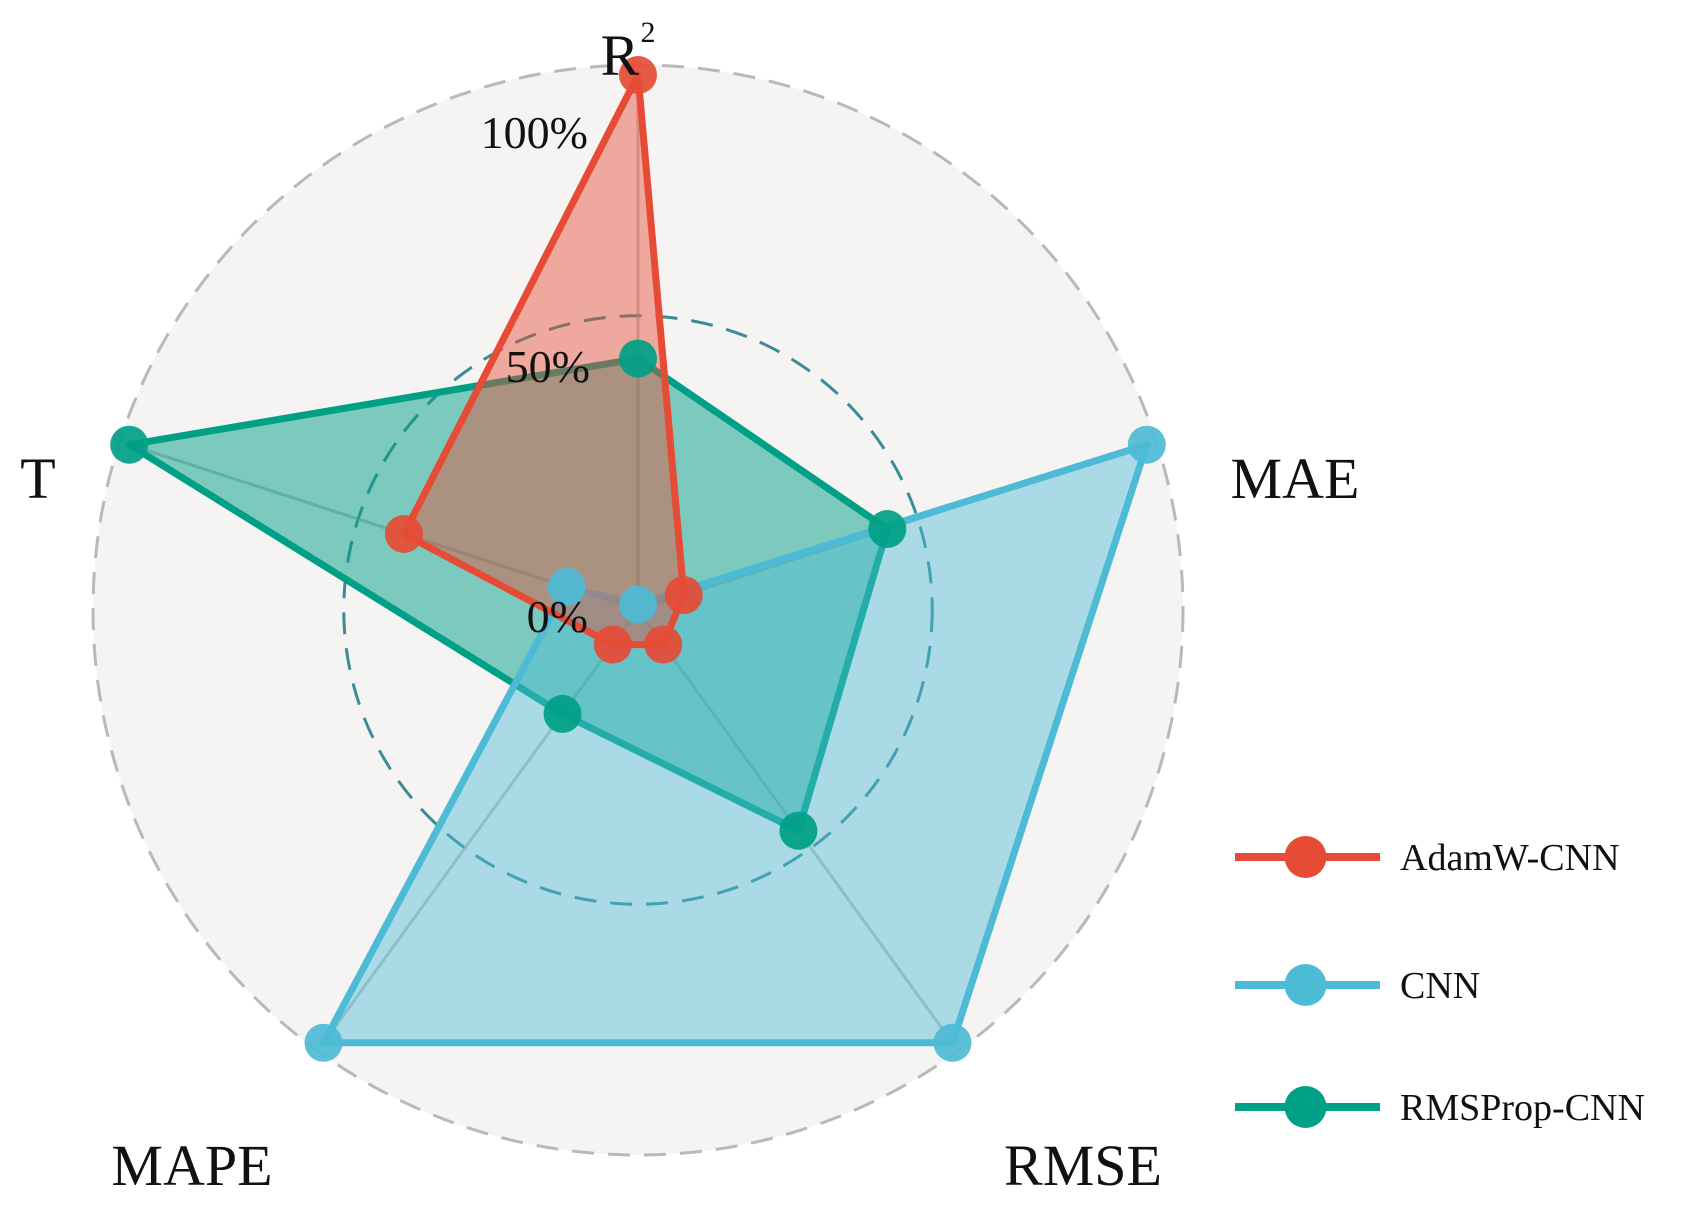 This screenshot has height=1224, width=1695. Describe the element at coordinates (683, 595) in the screenshot. I see `marker-adamw-cnn-mae` at that location.